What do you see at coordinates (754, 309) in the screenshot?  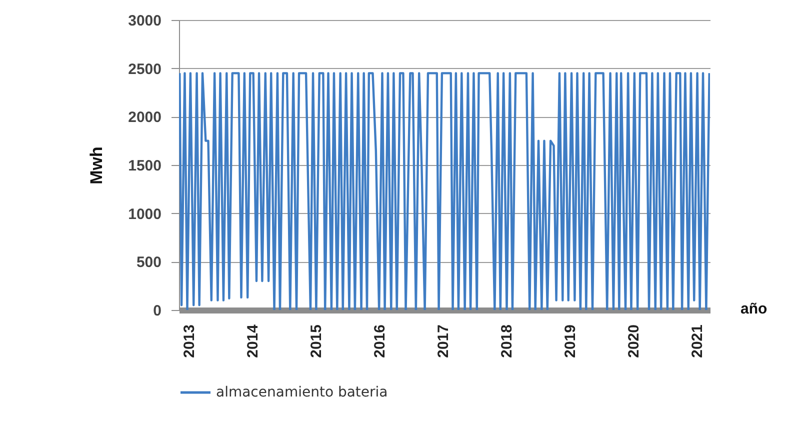 I see `x-axis-title: año` at bounding box center [754, 309].